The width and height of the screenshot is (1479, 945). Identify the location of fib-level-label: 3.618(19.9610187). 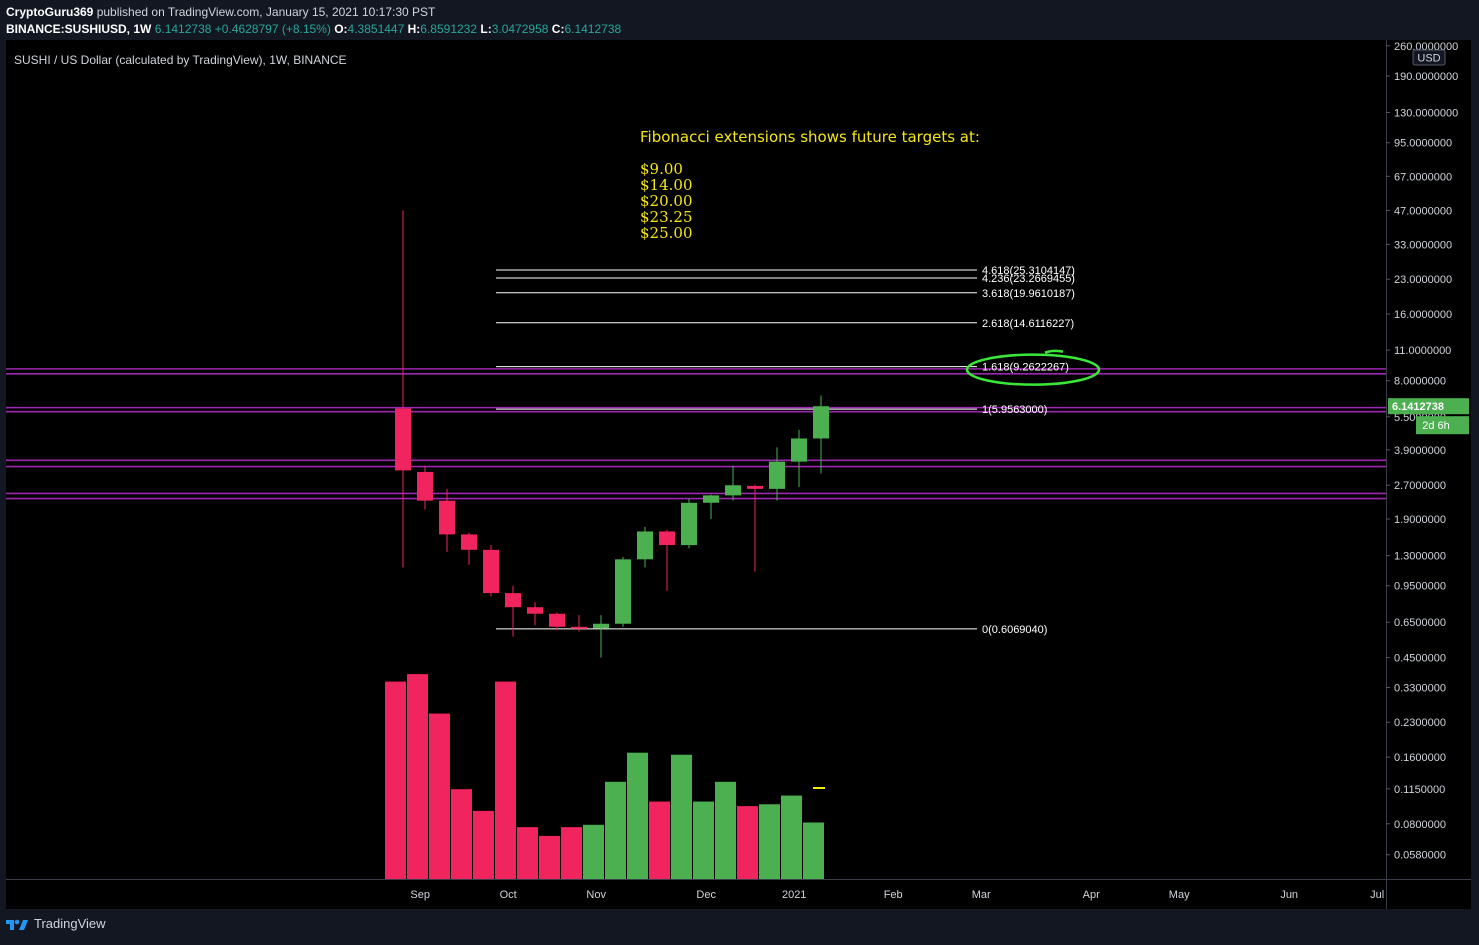
(1028, 294).